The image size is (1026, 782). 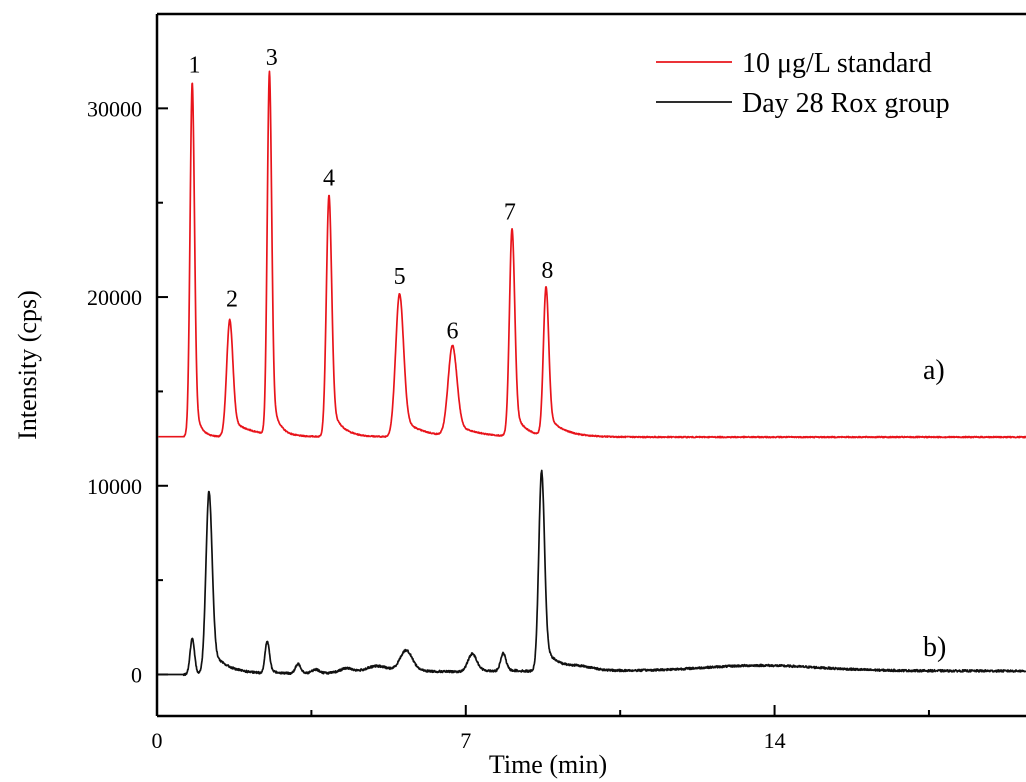 What do you see at coordinates (370, 195) in the screenshot?
I see `peak-labels: 1 2 3 4 5 6 7 8` at bounding box center [370, 195].